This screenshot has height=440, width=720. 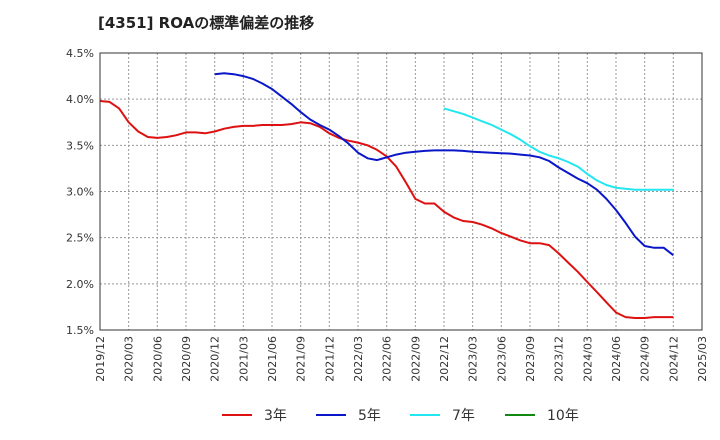 What do you see at coordinates (272, 359) in the screenshot?
I see `x-tick-label: 2021/06` at bounding box center [272, 359].